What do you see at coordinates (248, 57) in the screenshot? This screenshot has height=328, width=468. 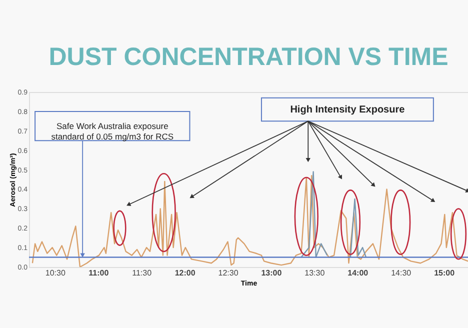 I see `chart-title: DUST CONCENTRATION VS TIME` at bounding box center [248, 57].